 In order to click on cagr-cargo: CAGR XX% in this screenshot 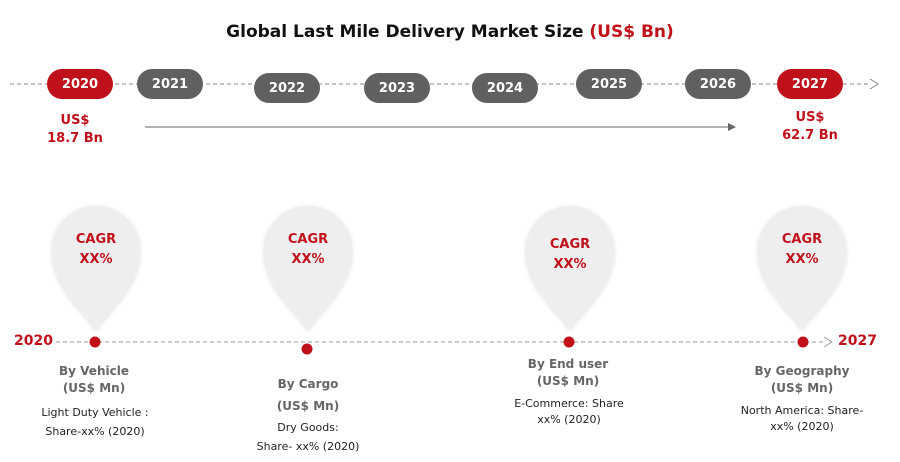, I will do `click(308, 250)`.